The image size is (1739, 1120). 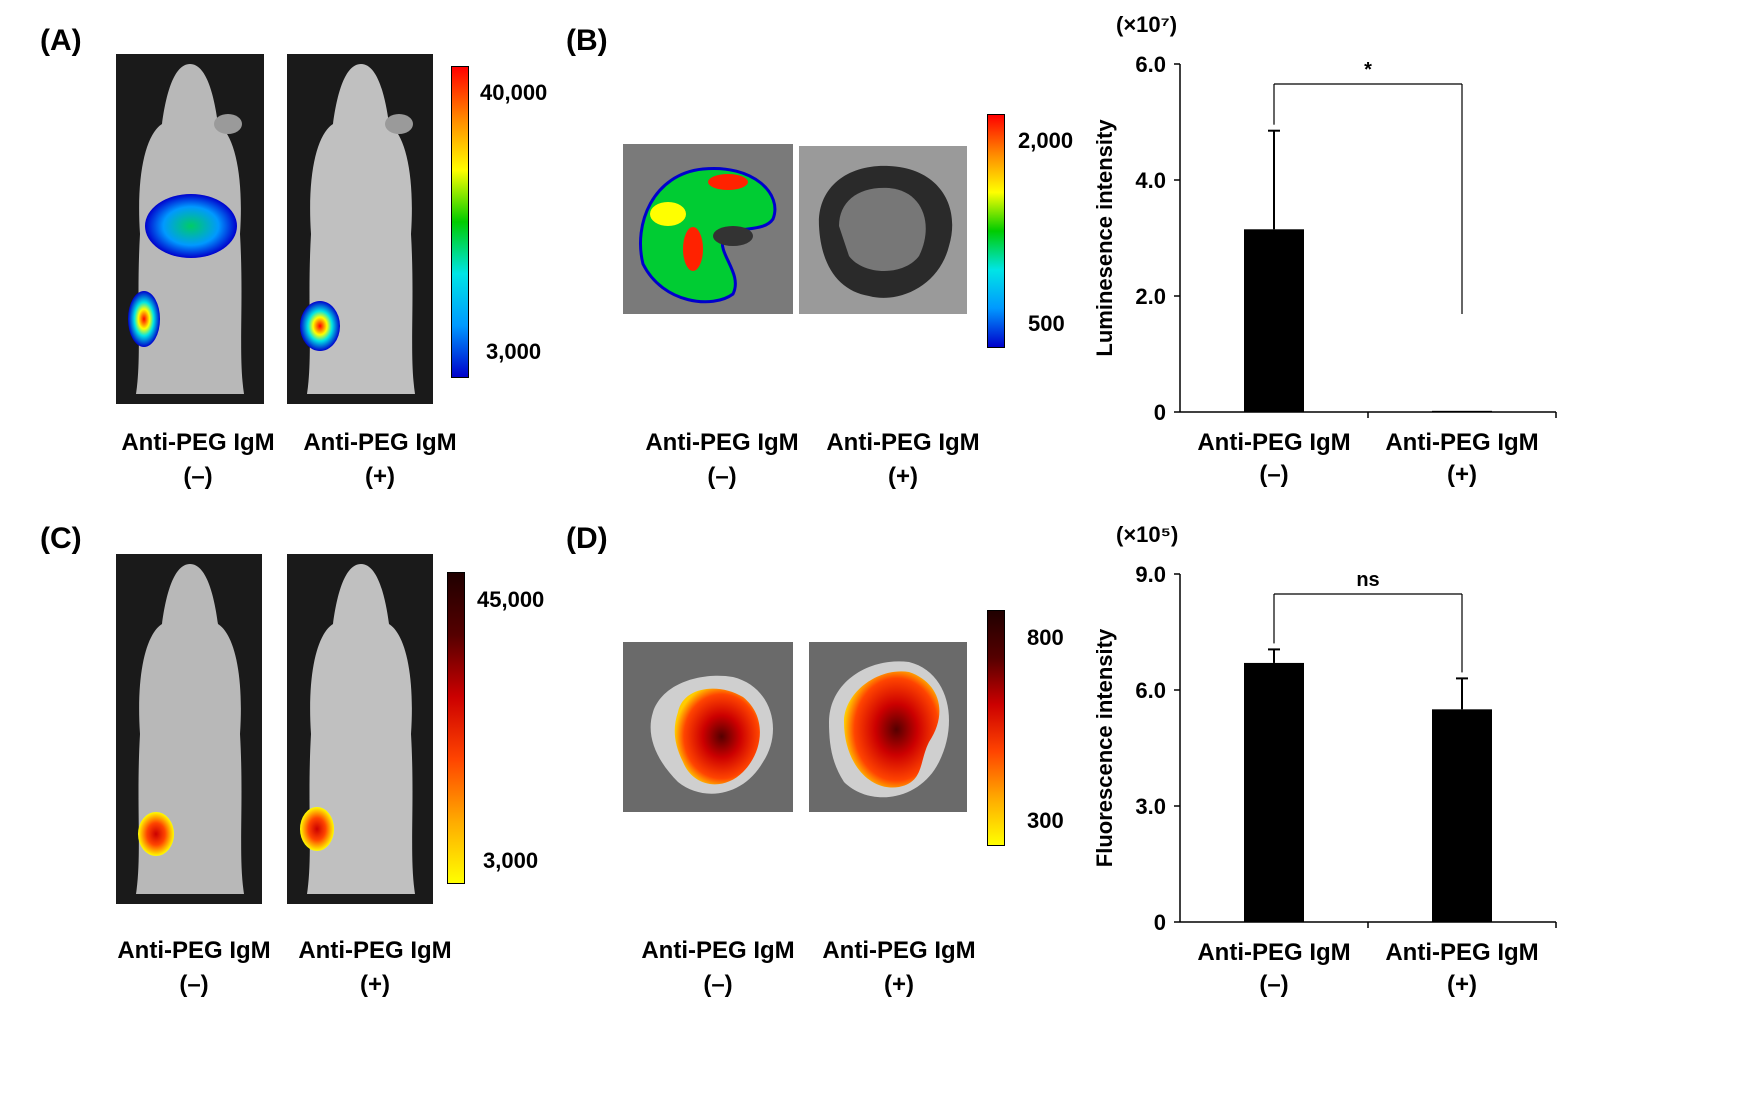 I want to click on y-axis-label: Fluorescence intensity, so click(x=1104, y=747).